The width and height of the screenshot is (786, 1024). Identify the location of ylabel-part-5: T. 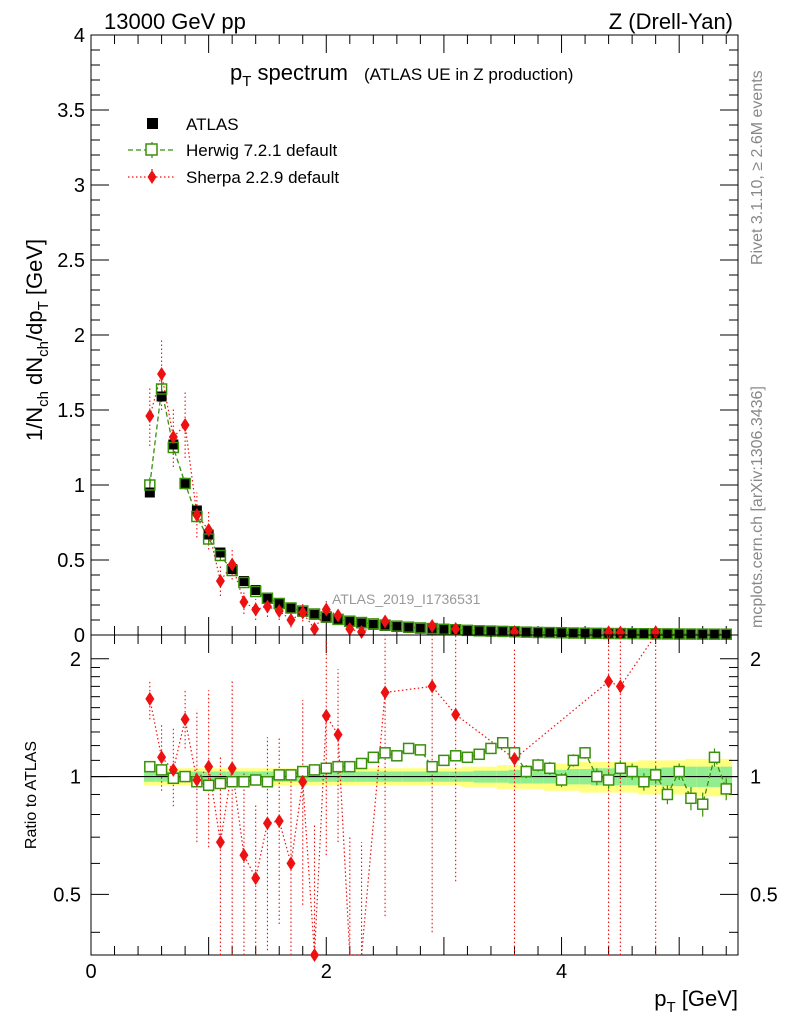
(43, 305).